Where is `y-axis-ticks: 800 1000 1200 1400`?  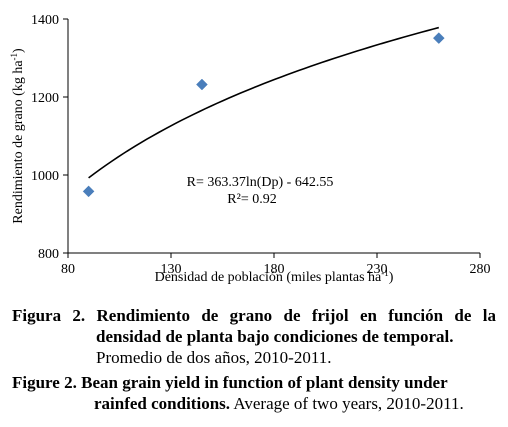 y-axis-ticks: 800 1000 1200 1400 is located at coordinates (49, 137).